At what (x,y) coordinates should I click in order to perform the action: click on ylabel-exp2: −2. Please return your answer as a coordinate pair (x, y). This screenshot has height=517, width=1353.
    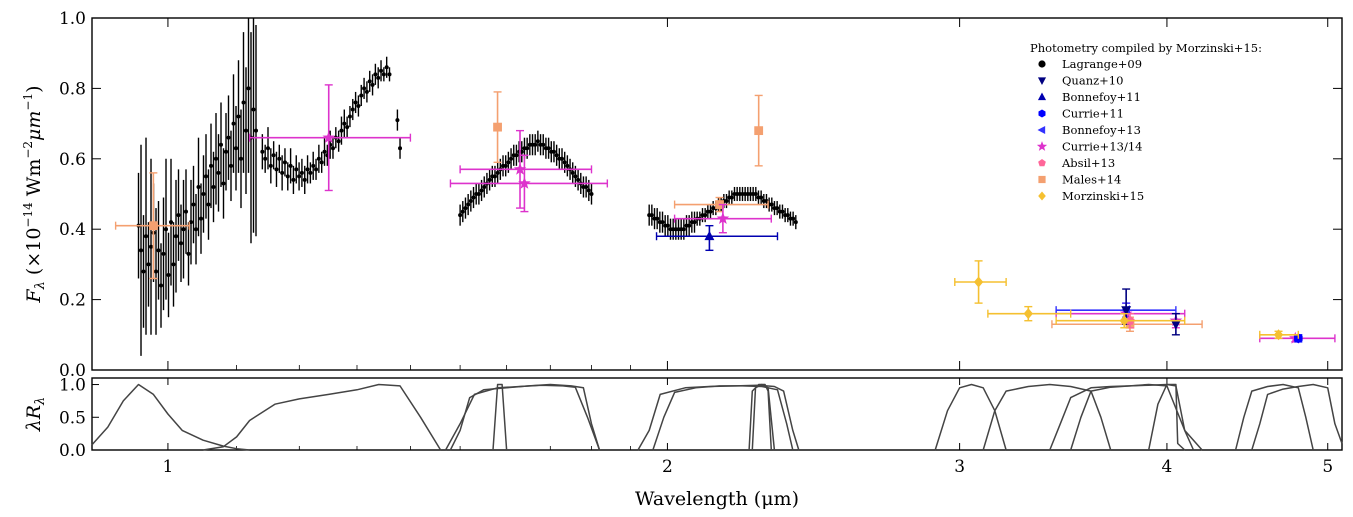
    Looking at the image, I should click on (28, 150).